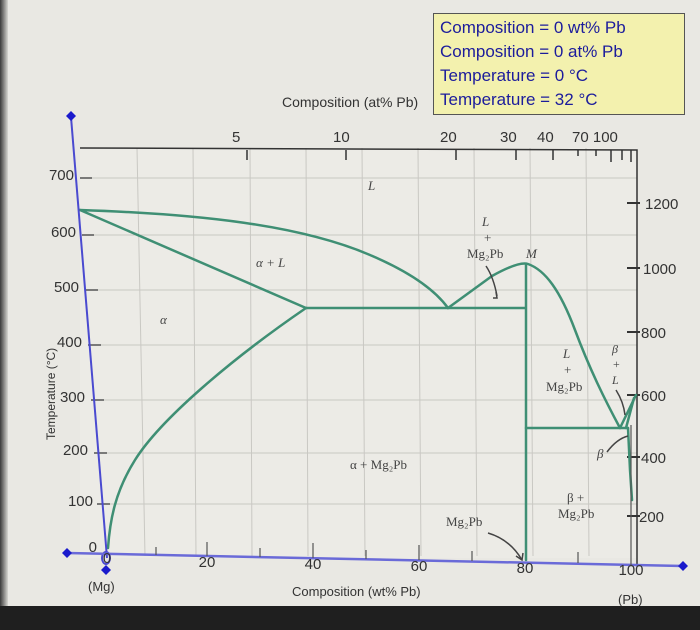  Describe the element at coordinates (356, 591) in the screenshot. I see `bottom-axis-title: Composition (wt% Pb)` at that location.